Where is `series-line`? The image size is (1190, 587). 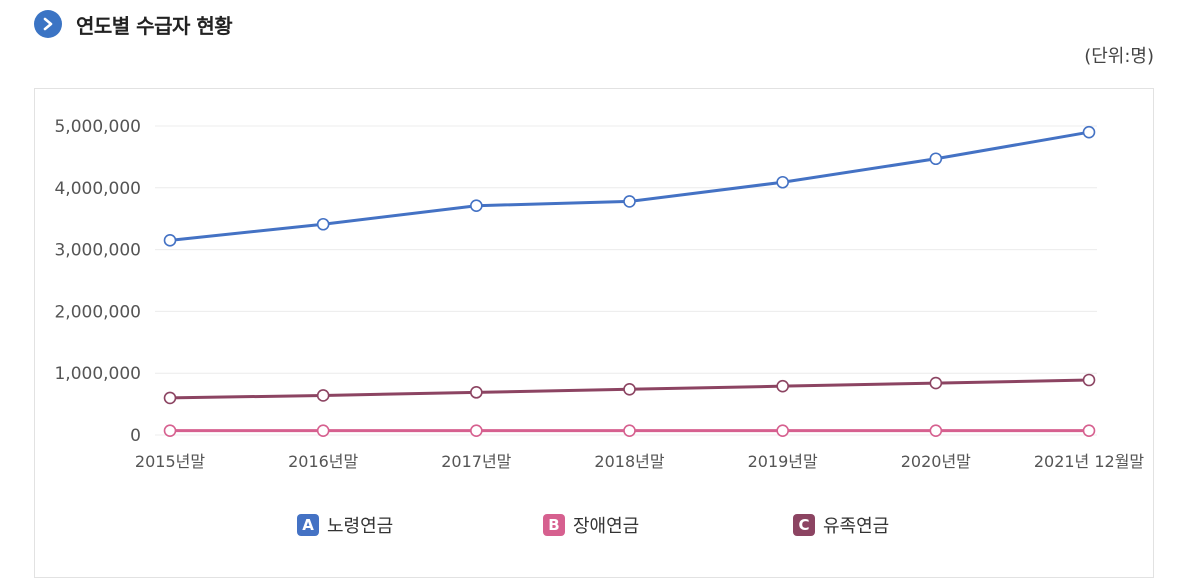 series-line is located at coordinates (629, 186).